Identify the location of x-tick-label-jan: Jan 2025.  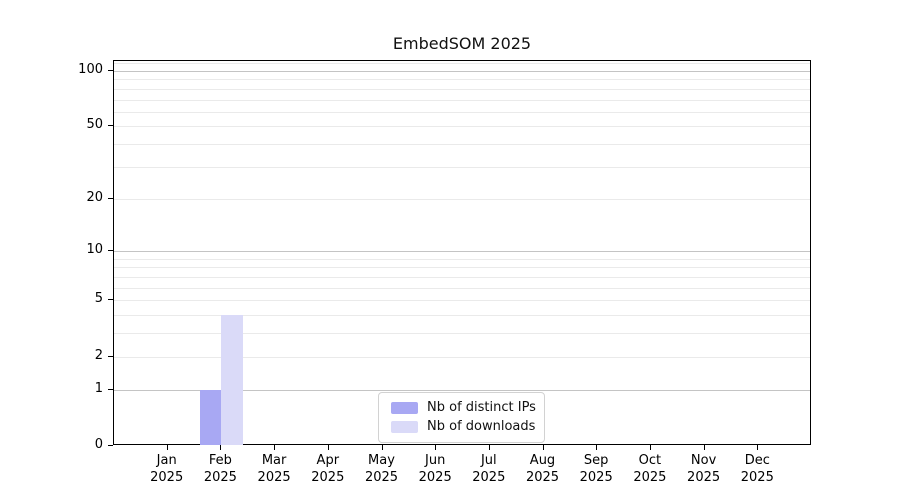
(167, 469).